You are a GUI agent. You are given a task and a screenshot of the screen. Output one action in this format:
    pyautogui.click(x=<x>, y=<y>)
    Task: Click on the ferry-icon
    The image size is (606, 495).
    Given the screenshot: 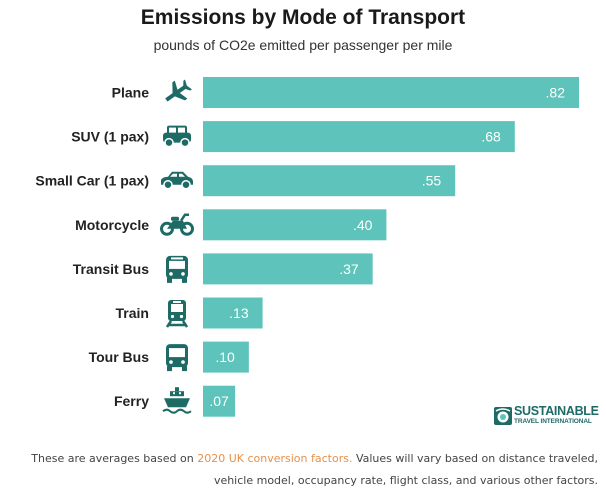 What is the action you would take?
    pyautogui.click(x=177, y=400)
    